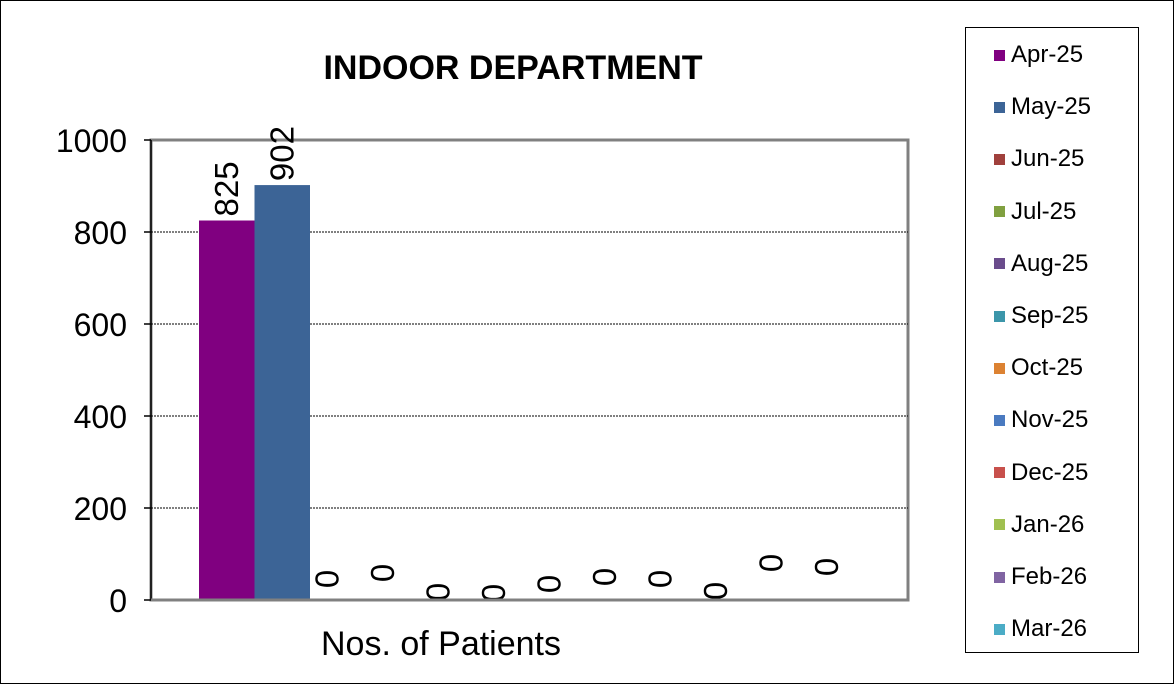 Image resolution: width=1174 pixels, height=684 pixels. I want to click on legend-label: Sep-25, so click(1050, 315).